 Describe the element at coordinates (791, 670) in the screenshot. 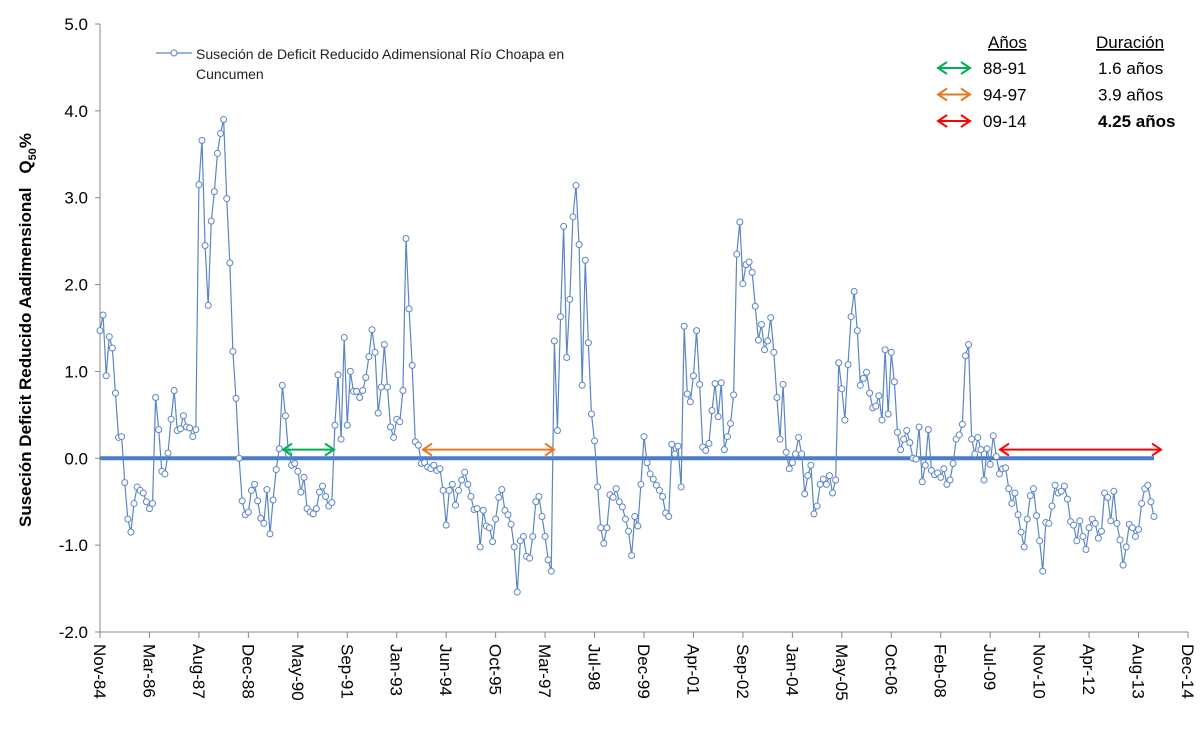

I see `x-tick-label: Jan-04` at that location.